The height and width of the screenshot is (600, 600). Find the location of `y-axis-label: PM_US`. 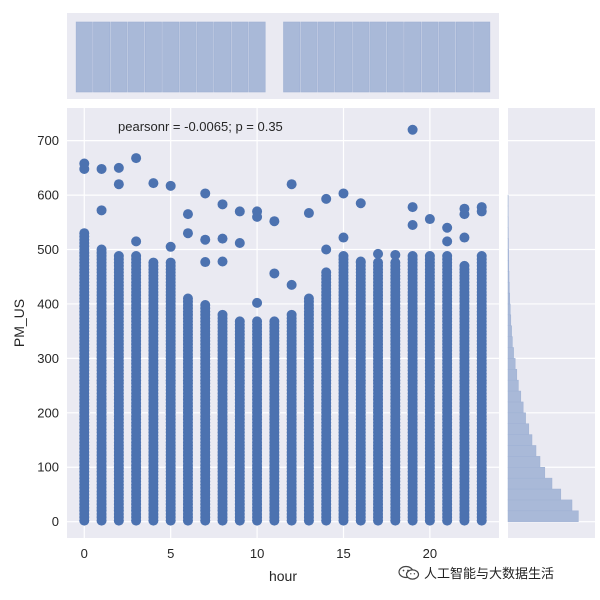

y-axis-label: PM_US is located at coordinates (19, 323).